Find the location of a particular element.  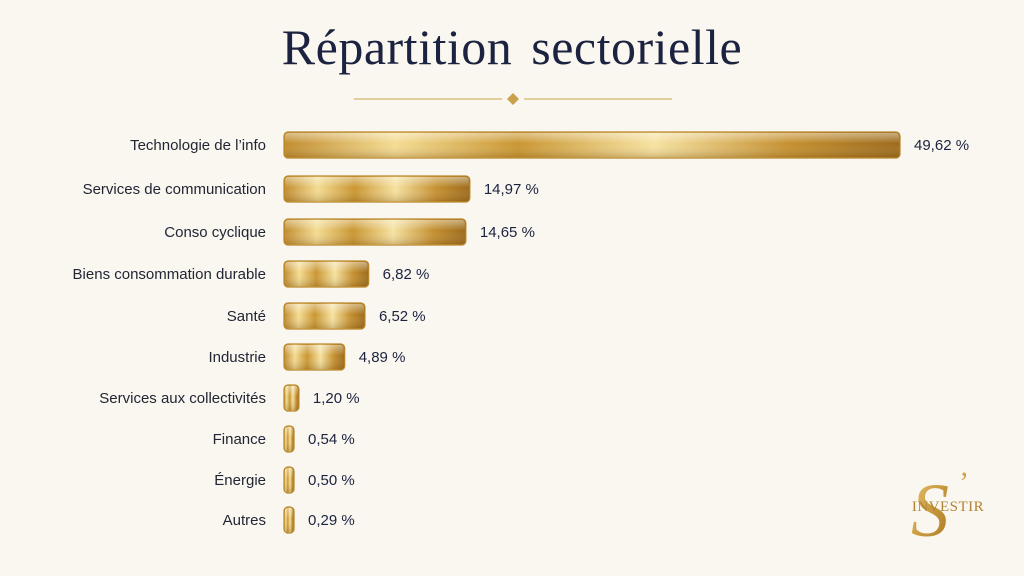

value-label: 14,65 % is located at coordinates (507, 232).